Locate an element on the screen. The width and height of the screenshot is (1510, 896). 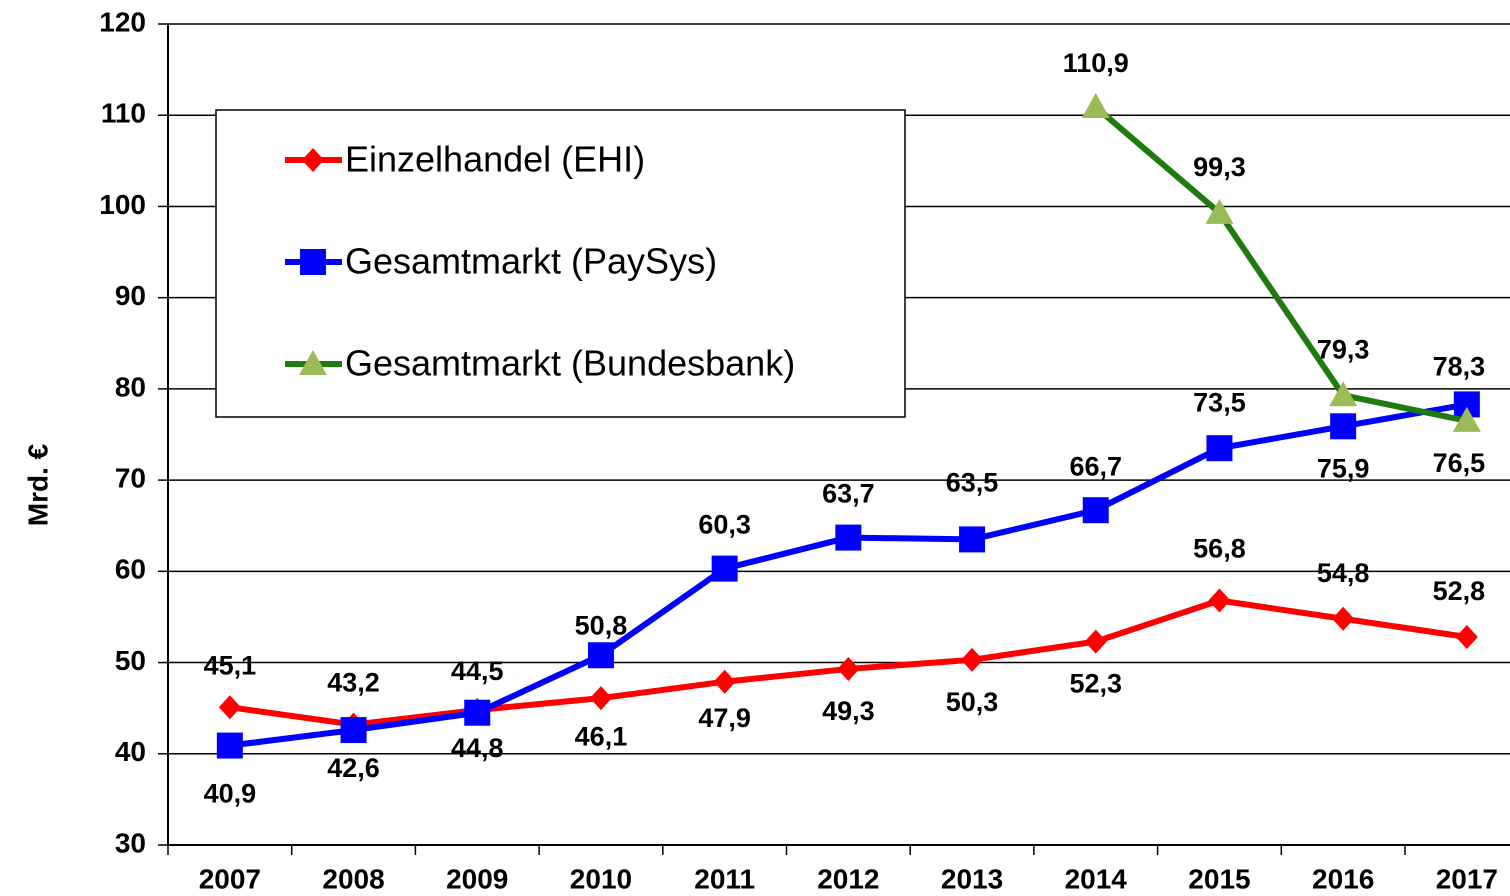
value-label: 79,3 is located at coordinates (1343, 349).